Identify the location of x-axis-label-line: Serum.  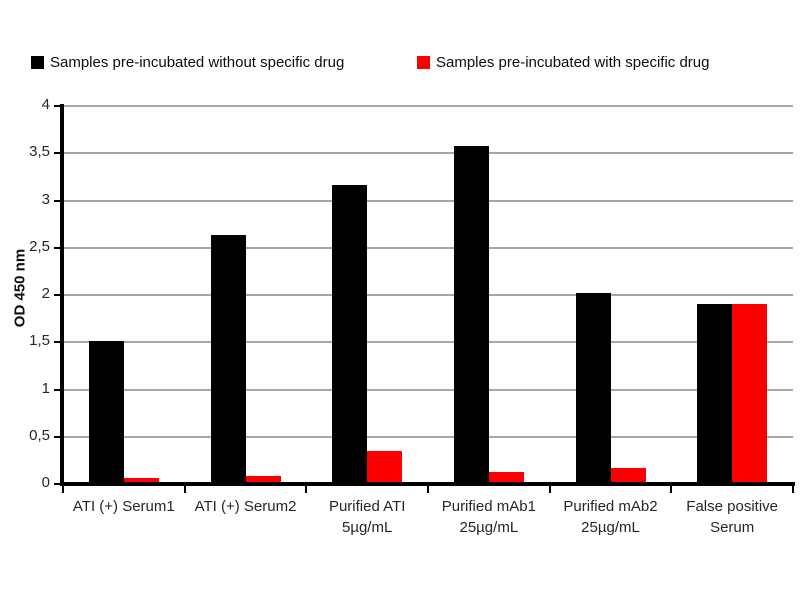
(732, 527).